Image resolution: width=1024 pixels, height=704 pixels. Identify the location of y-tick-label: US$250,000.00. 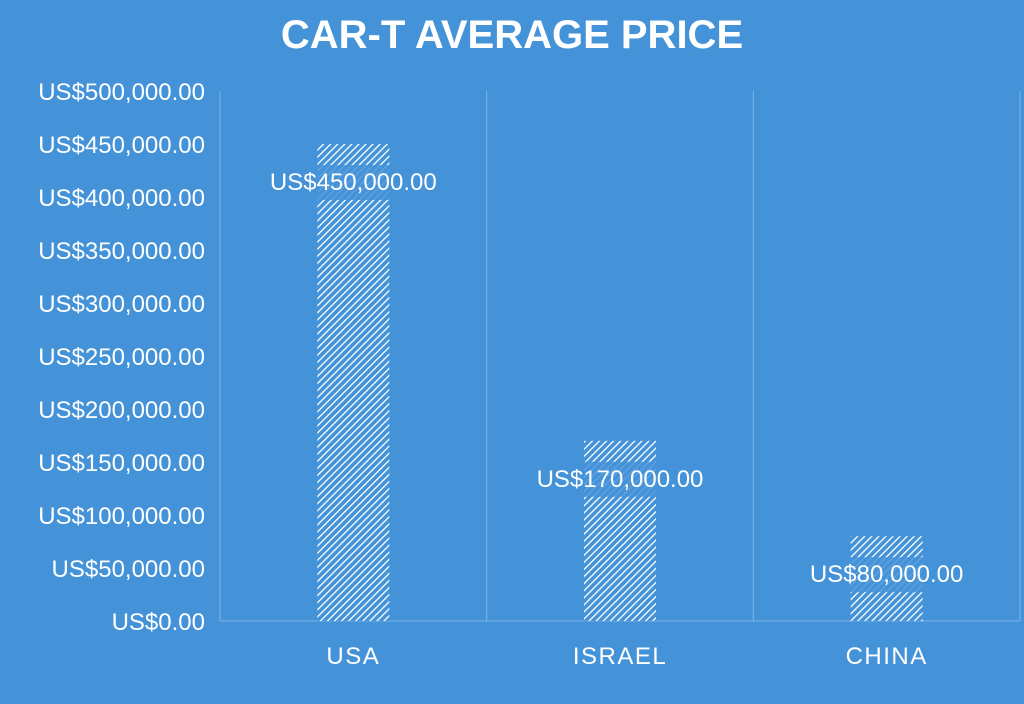
(121, 357).